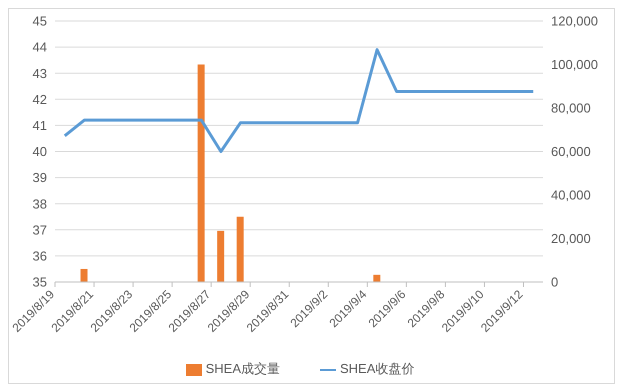  I want to click on legend-label: SHEA收盘价, so click(377, 368).